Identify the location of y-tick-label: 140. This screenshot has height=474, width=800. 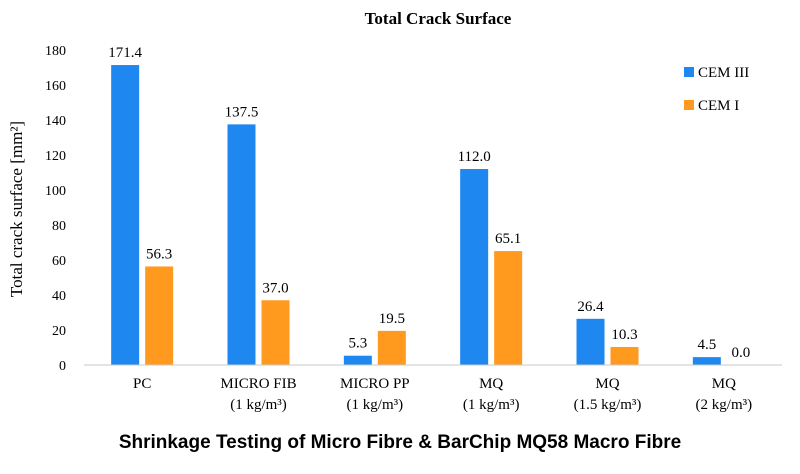
(55, 121).